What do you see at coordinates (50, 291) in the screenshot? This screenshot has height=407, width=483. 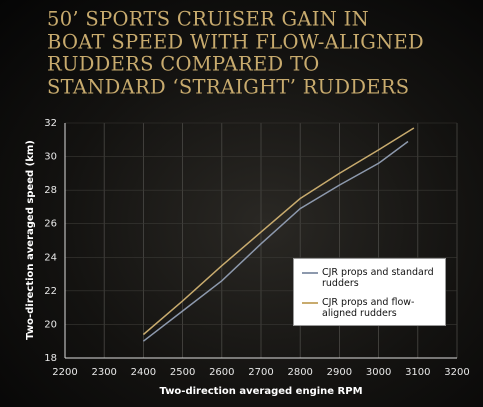 I see `y-tick-label: 22` at bounding box center [50, 291].